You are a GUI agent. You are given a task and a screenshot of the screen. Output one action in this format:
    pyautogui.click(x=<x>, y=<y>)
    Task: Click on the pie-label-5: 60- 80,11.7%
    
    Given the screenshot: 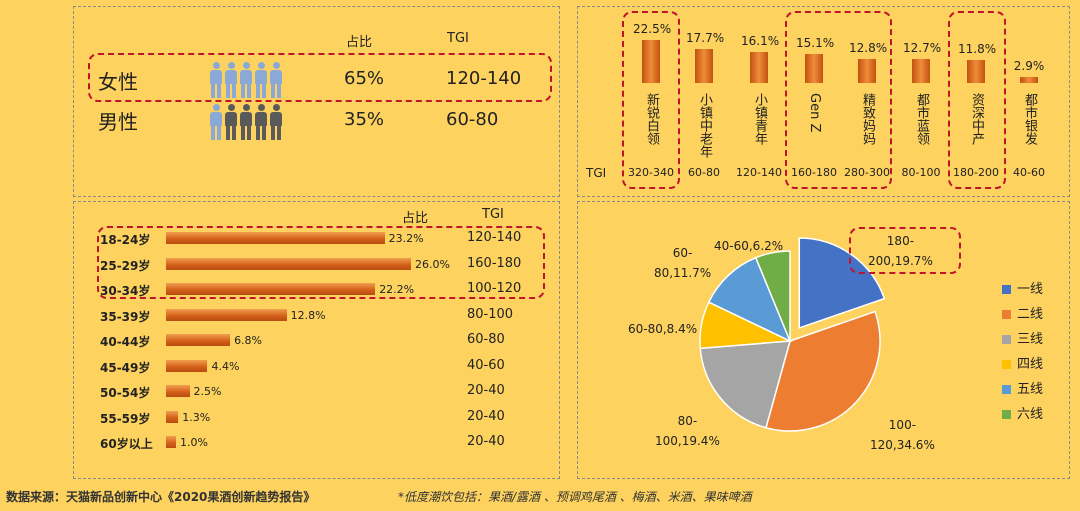 What is the action you would take?
    pyautogui.click(x=683, y=263)
    